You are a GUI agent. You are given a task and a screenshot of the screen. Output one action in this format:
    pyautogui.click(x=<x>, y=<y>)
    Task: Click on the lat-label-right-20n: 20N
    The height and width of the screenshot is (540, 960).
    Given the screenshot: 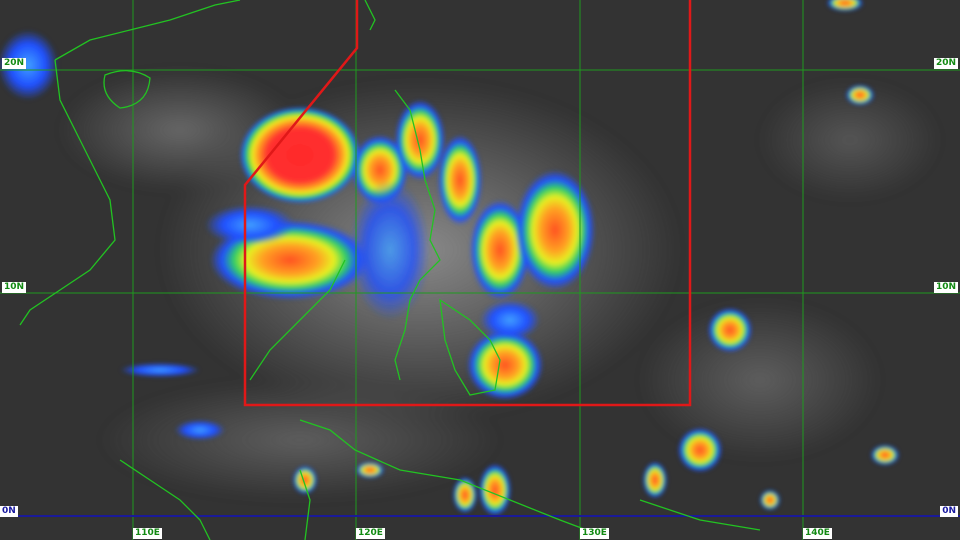 What is the action you would take?
    pyautogui.click(x=945, y=63)
    